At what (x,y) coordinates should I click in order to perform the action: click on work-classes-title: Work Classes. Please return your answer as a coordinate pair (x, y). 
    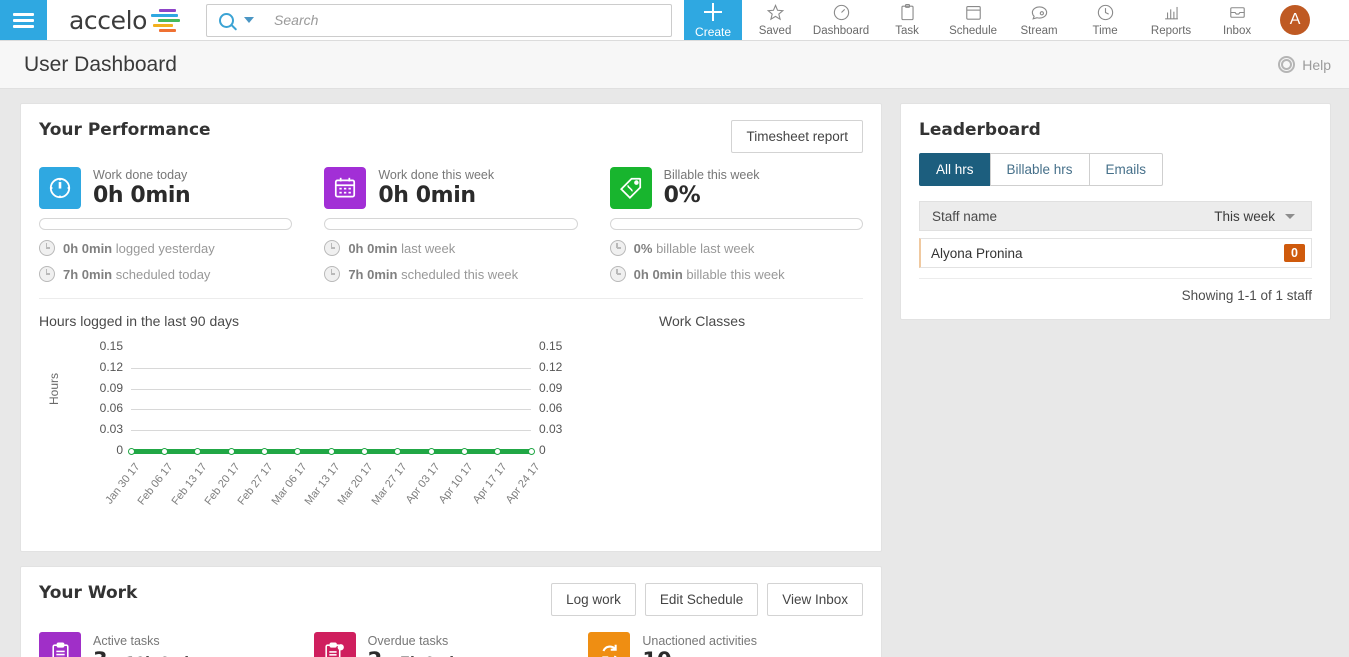
    Looking at the image, I should click on (702, 321).